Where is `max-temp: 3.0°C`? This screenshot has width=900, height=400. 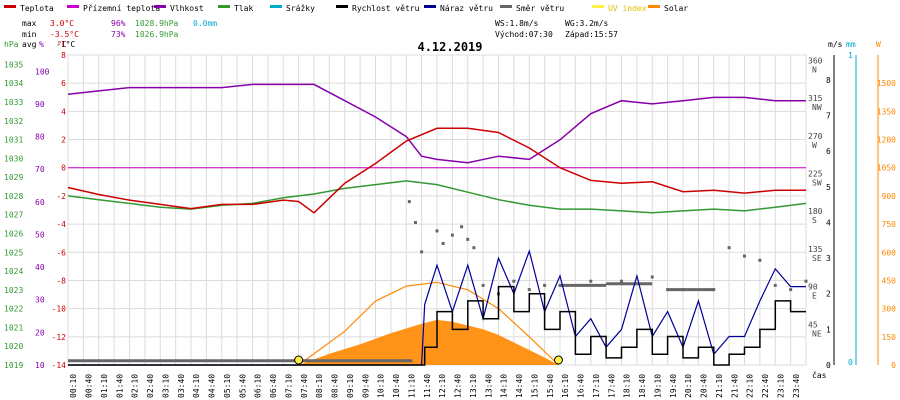
max-temp: 3.0°C is located at coordinates (62, 23).